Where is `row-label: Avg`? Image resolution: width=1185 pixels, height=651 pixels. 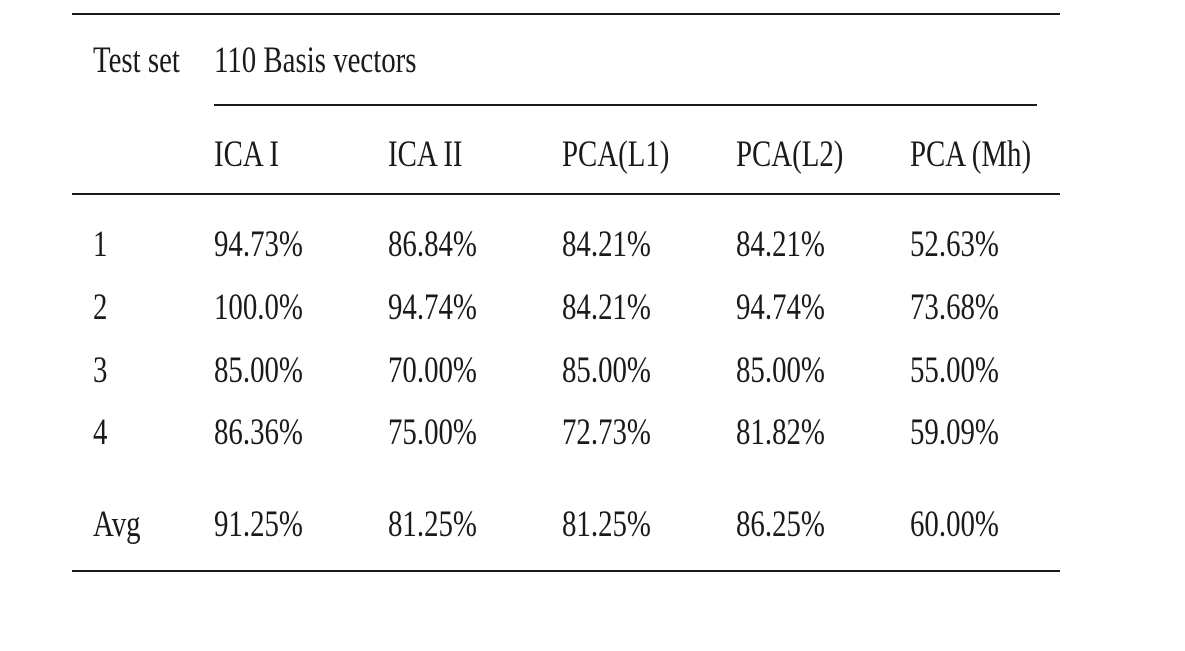
row-label: Avg is located at coordinates (117, 524).